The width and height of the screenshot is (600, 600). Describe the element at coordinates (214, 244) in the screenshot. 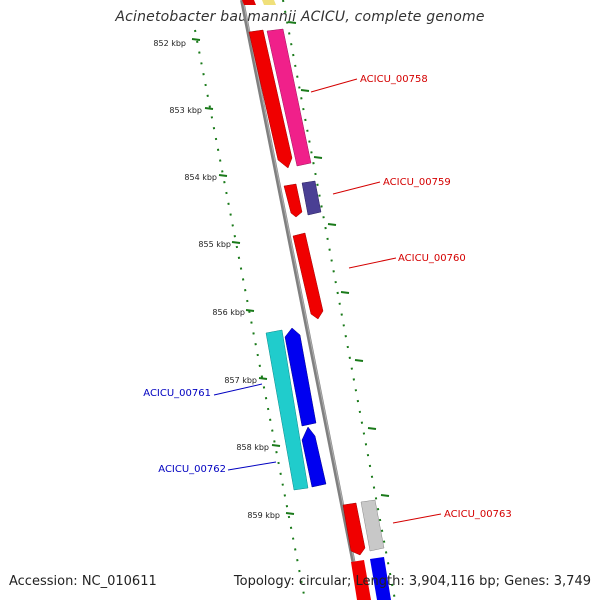

I see `tick-label: 855 kbp` at that location.